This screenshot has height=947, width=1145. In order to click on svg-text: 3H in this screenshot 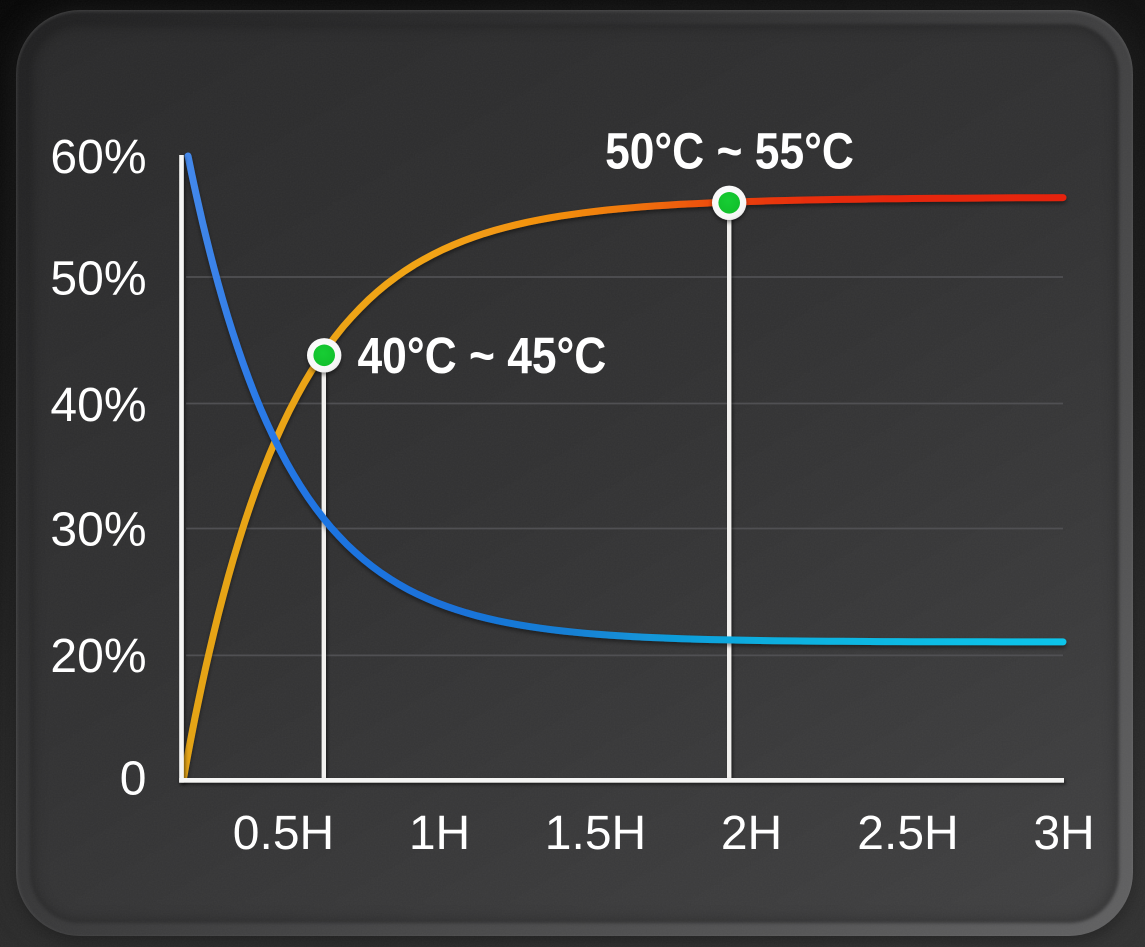, I will do `click(1063, 833)`.